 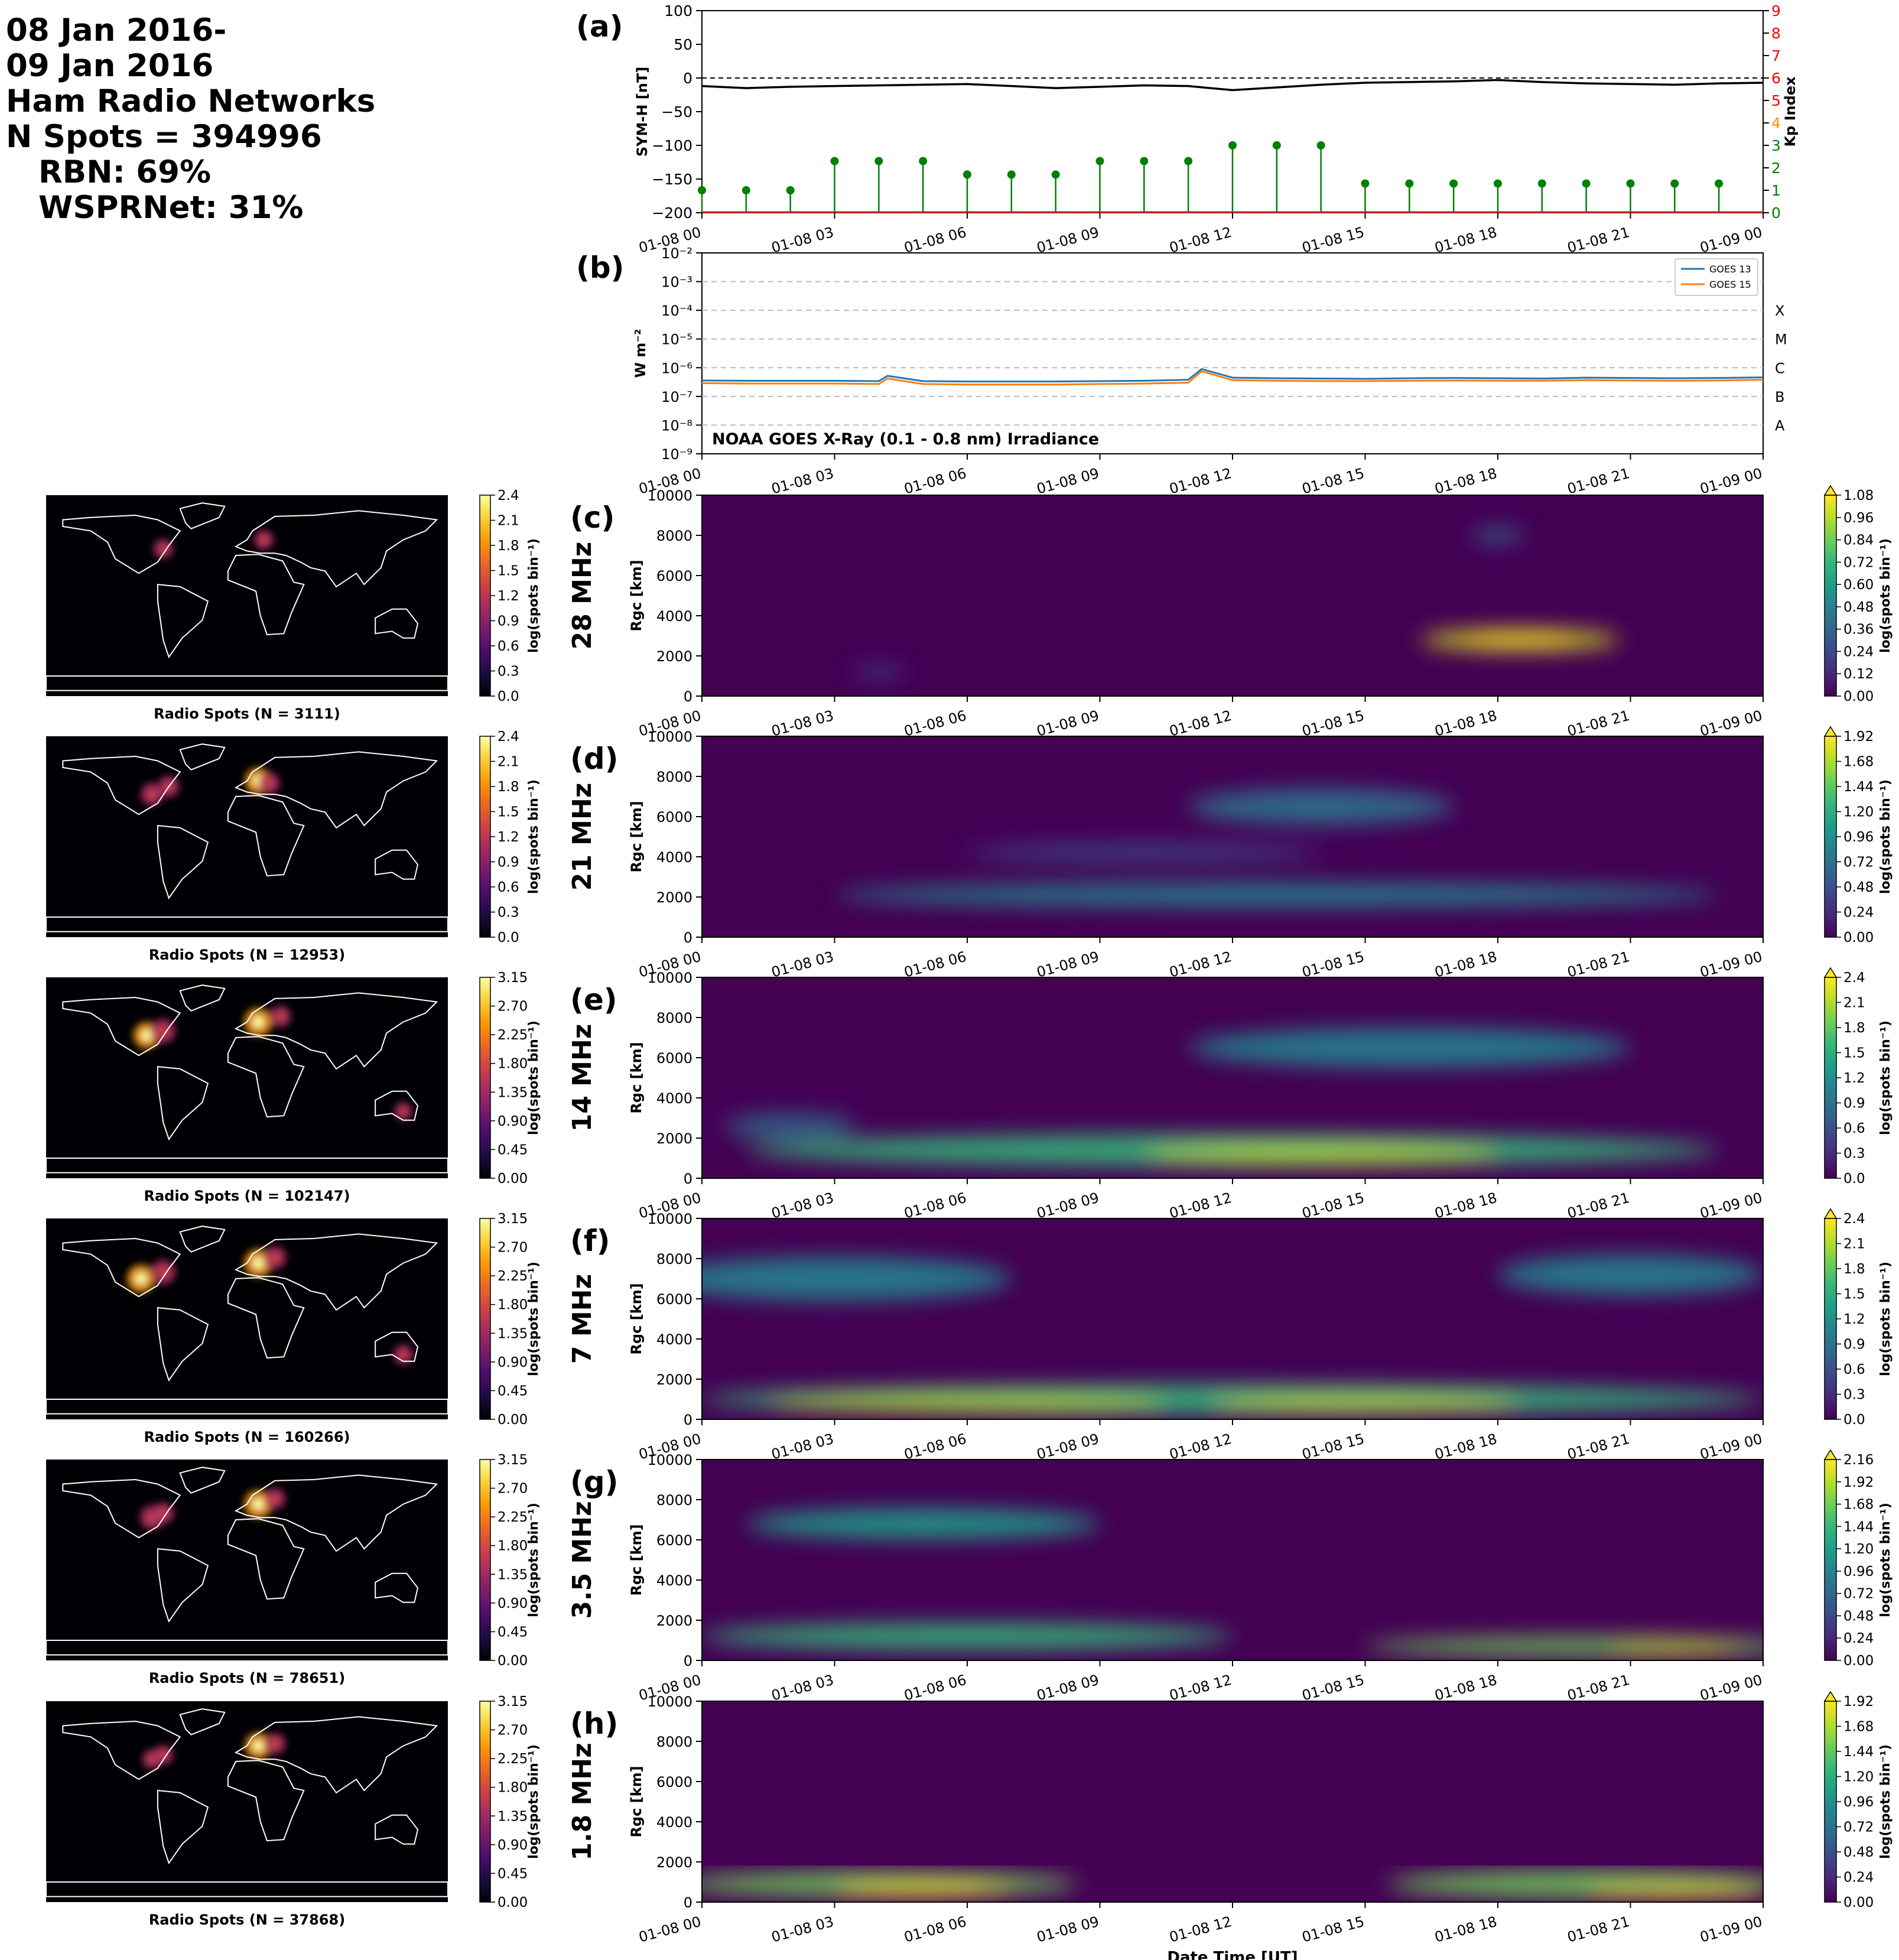 I want to click on x-tick-label: 01-08 15, so click(x=1333, y=240).